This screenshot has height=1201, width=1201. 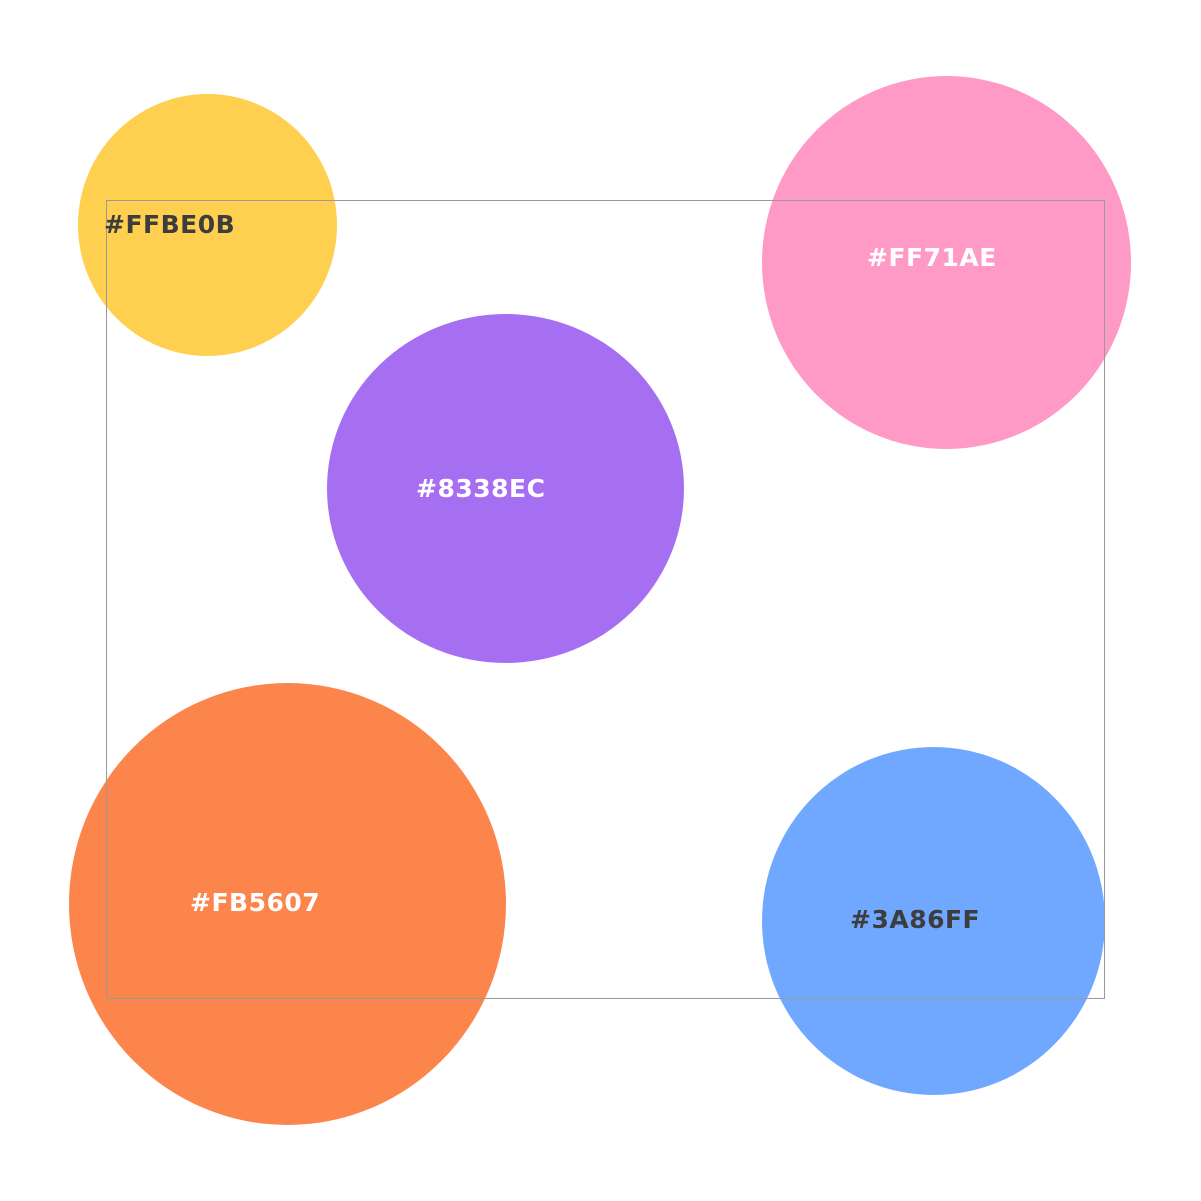 I want to click on color-swatch-orange, so click(x=287, y=904).